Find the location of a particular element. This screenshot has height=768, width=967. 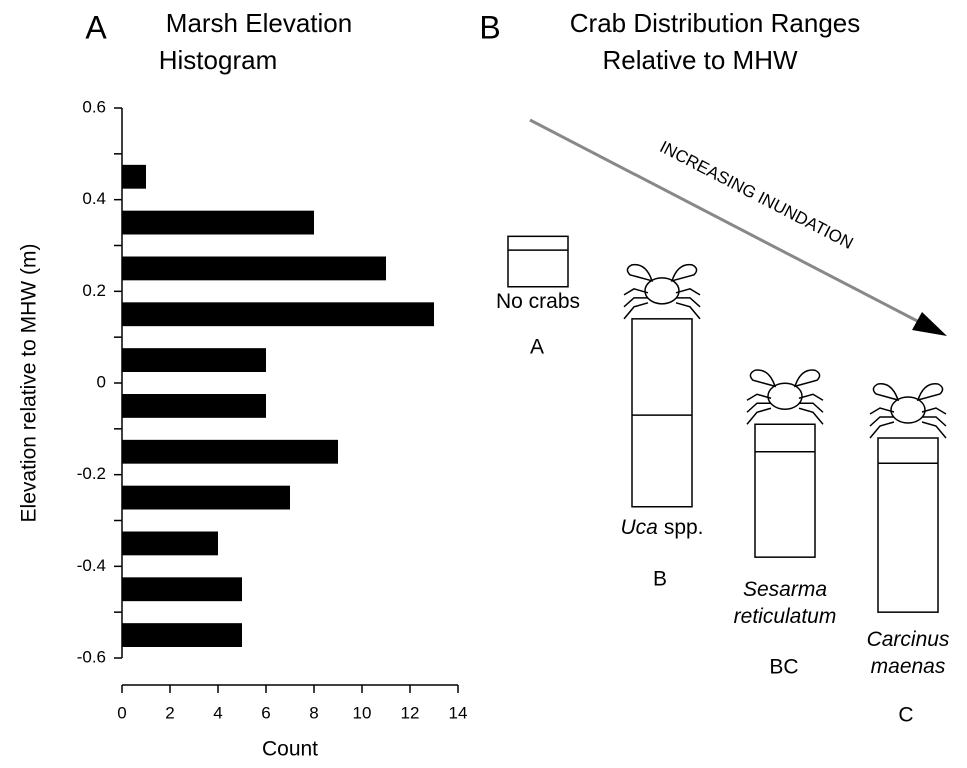

group-letter: C is located at coordinates (905, 715).